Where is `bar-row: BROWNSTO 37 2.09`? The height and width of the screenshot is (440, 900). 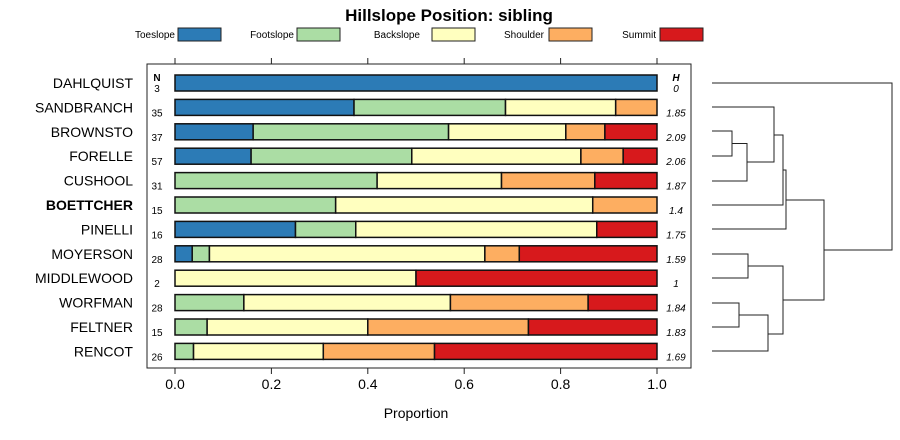 bar-row: BROWNSTO 37 2.09 is located at coordinates (368, 133).